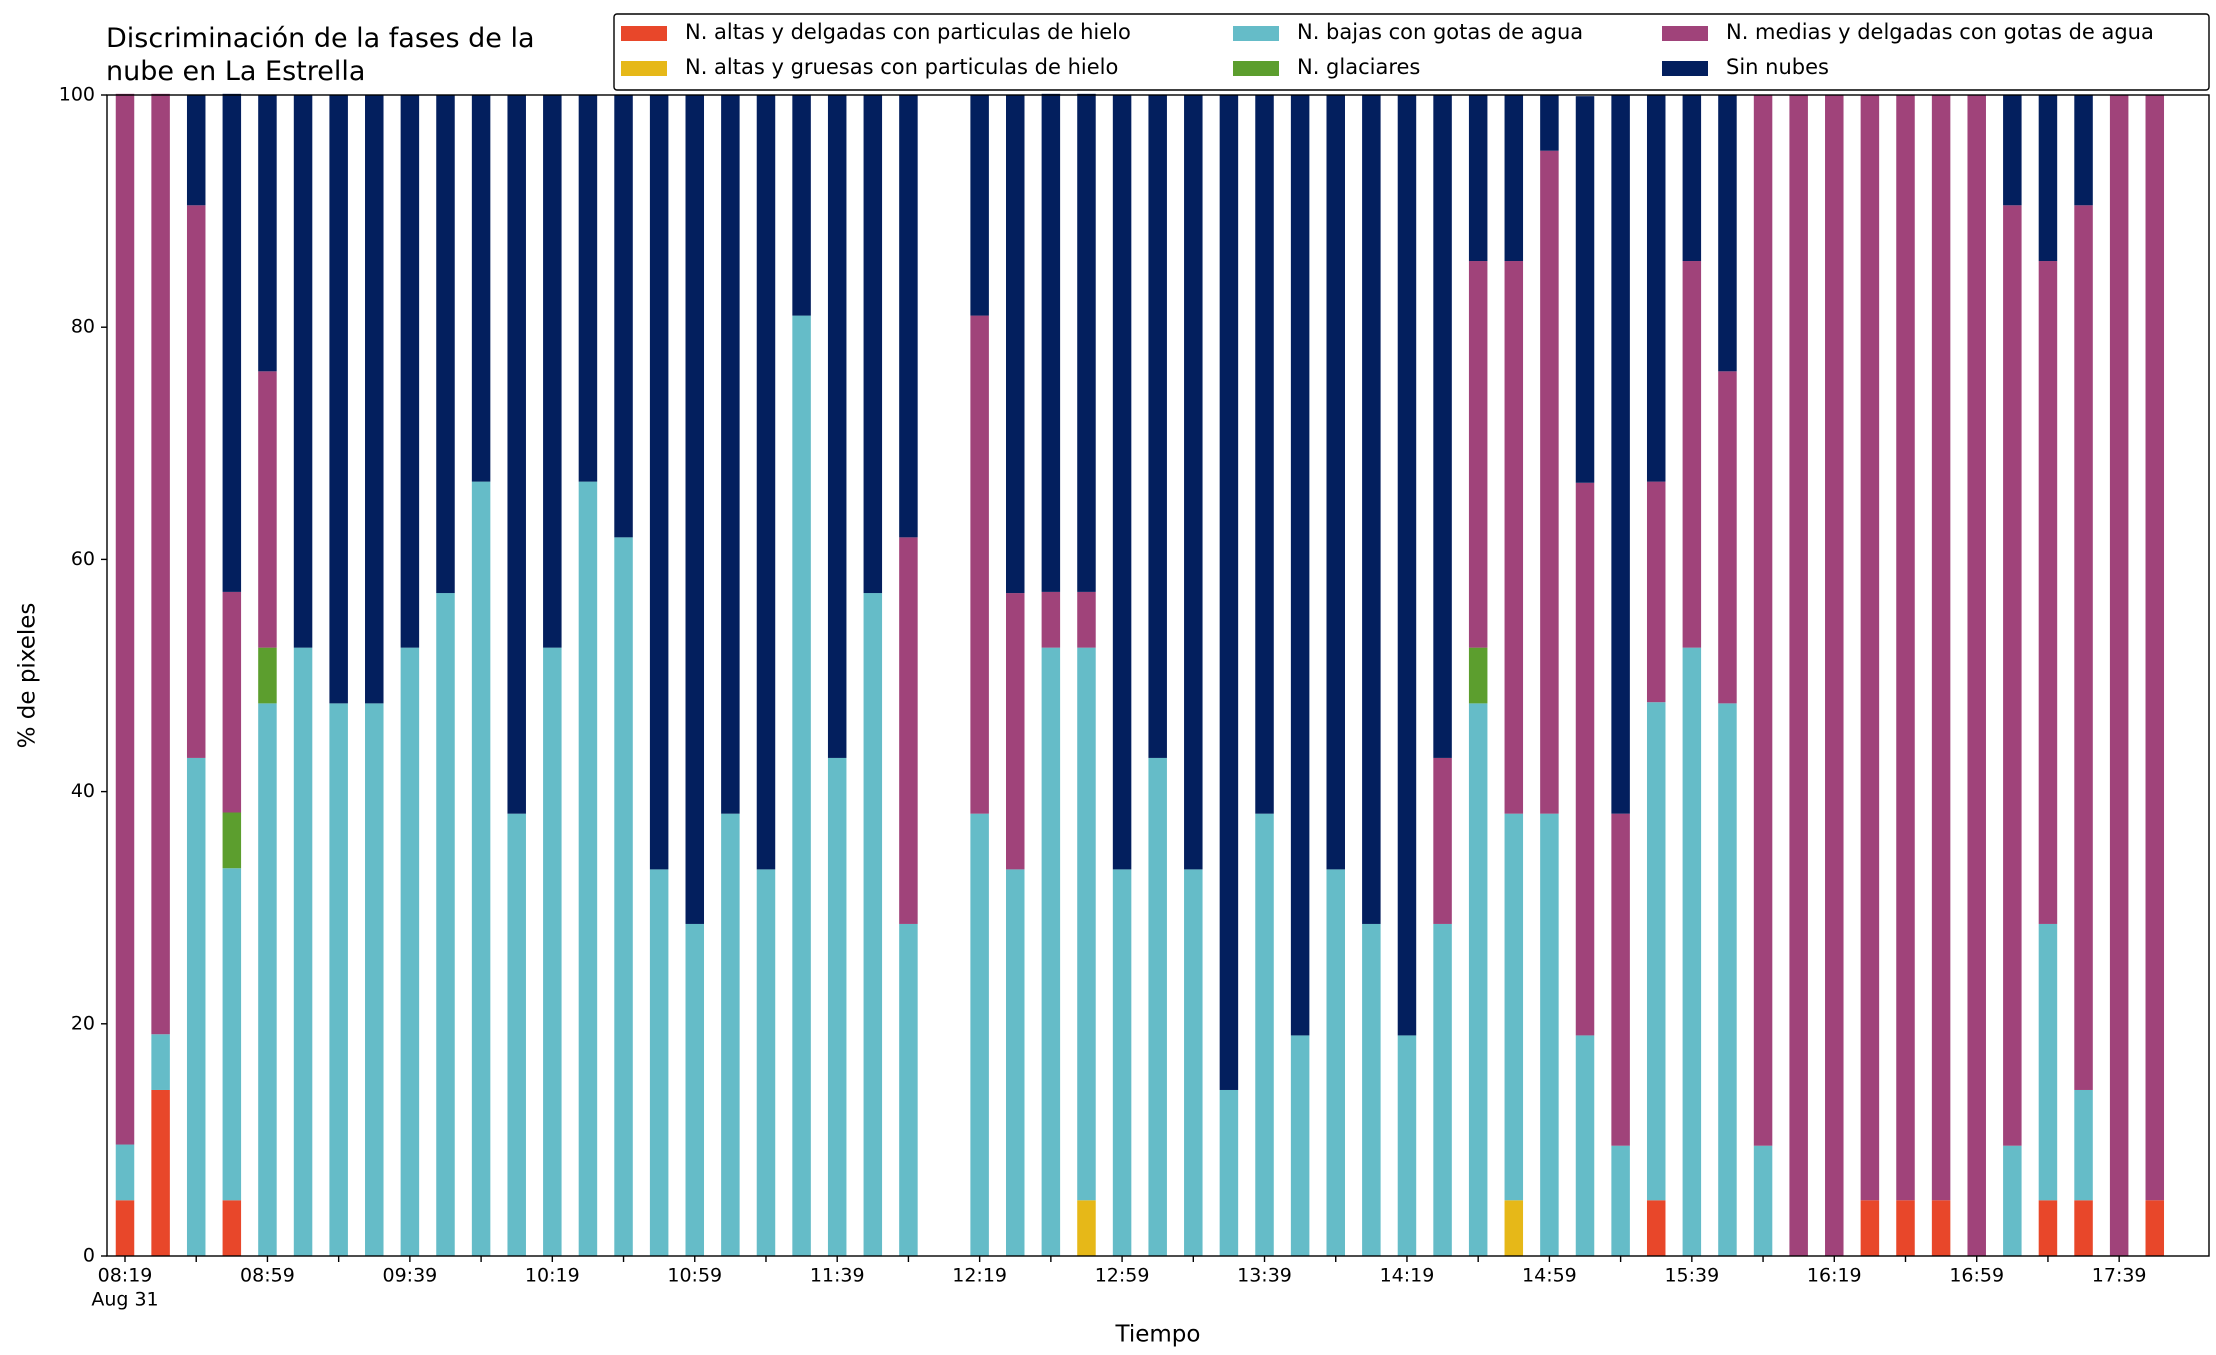 This screenshot has width=2216, height=1355. Describe the element at coordinates (1976, 1276) in the screenshot. I see `x-tick-label: 16:59` at that location.